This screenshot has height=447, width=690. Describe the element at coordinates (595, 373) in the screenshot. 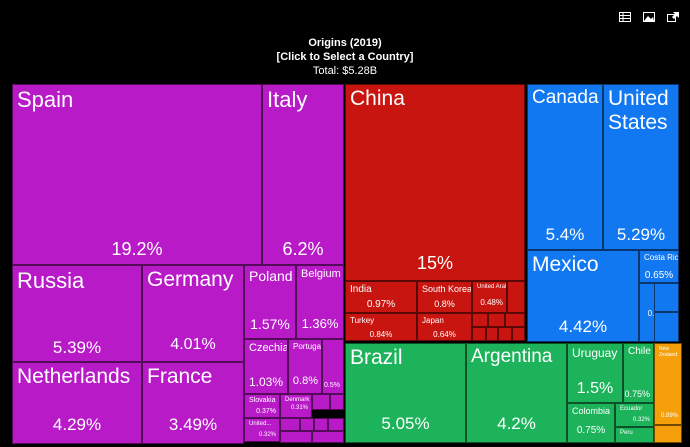

I see `tile-uruguay: Uruguay 1.5%` at that location.